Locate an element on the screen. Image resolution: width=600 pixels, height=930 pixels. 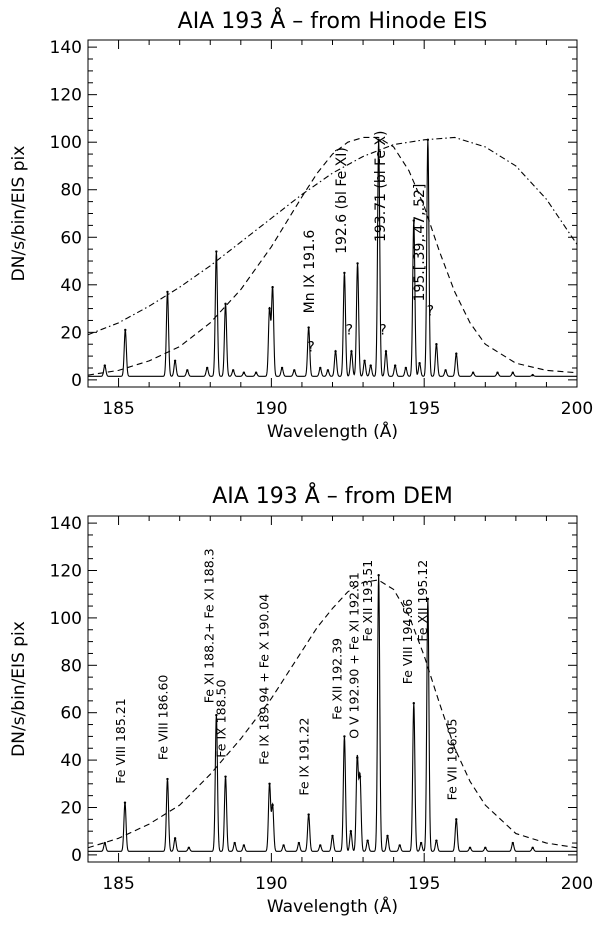
line-annotation: Fe VIII 185.21 is located at coordinates (120, 741).